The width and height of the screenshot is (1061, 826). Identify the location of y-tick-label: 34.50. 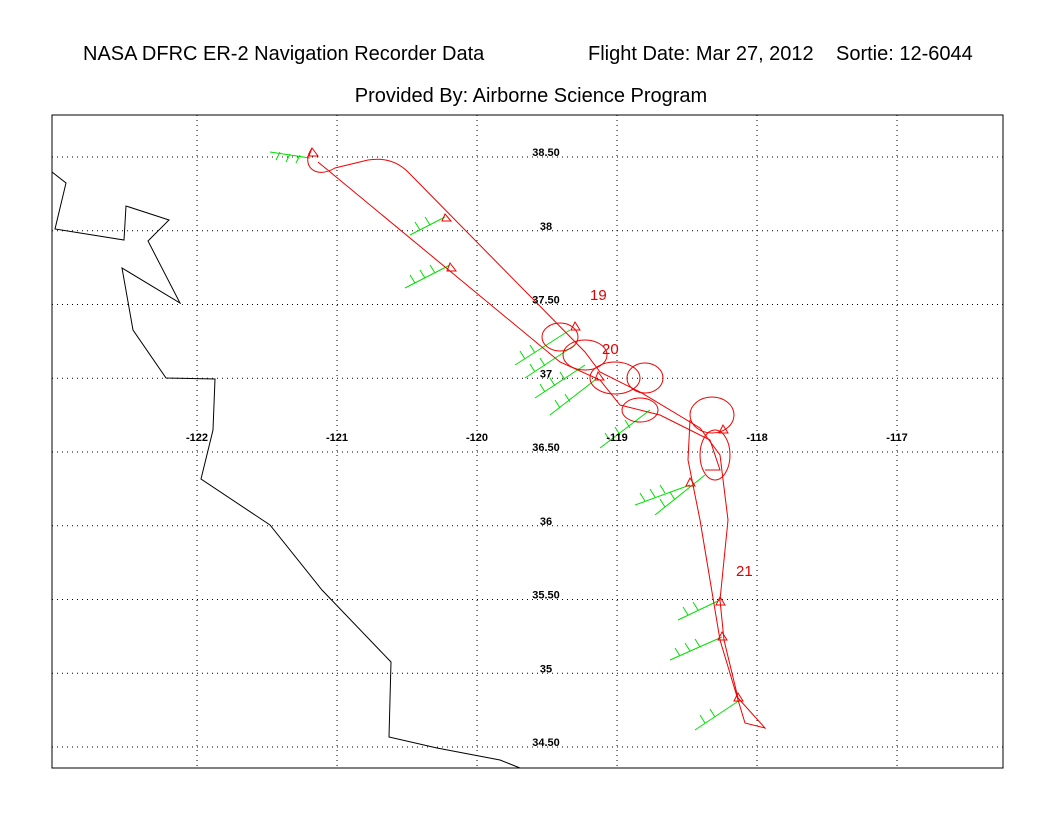
(546, 743).